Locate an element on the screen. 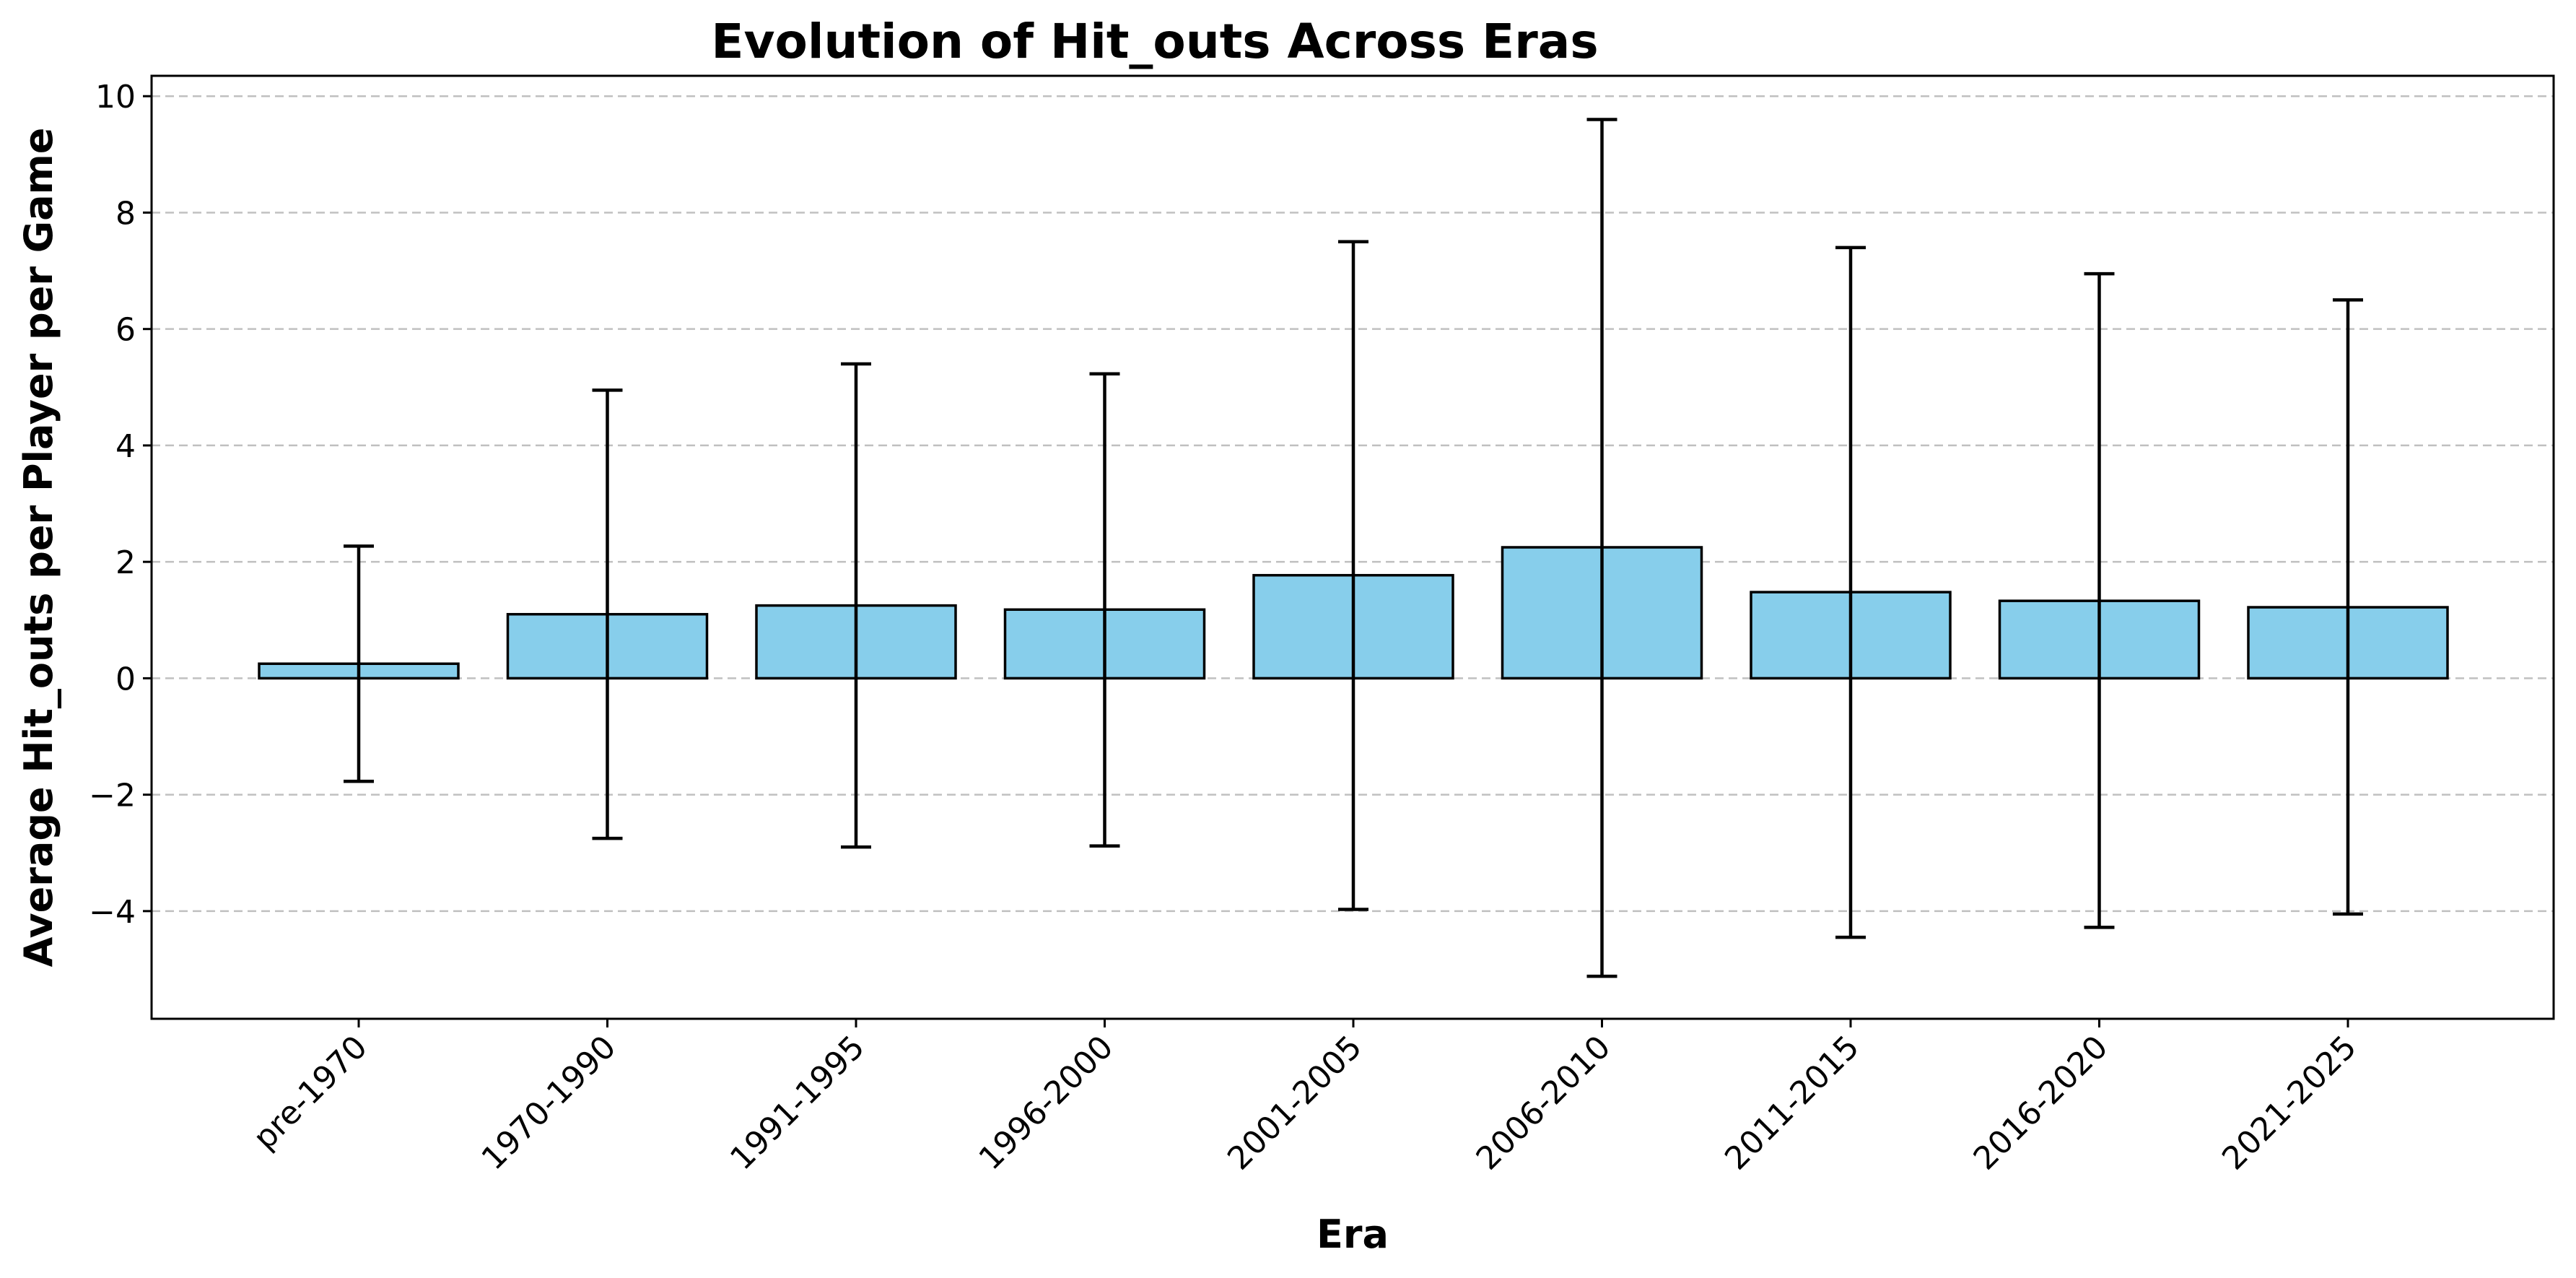  chart-title: Evolution of Hit_outs Across Eras is located at coordinates (1154, 42).